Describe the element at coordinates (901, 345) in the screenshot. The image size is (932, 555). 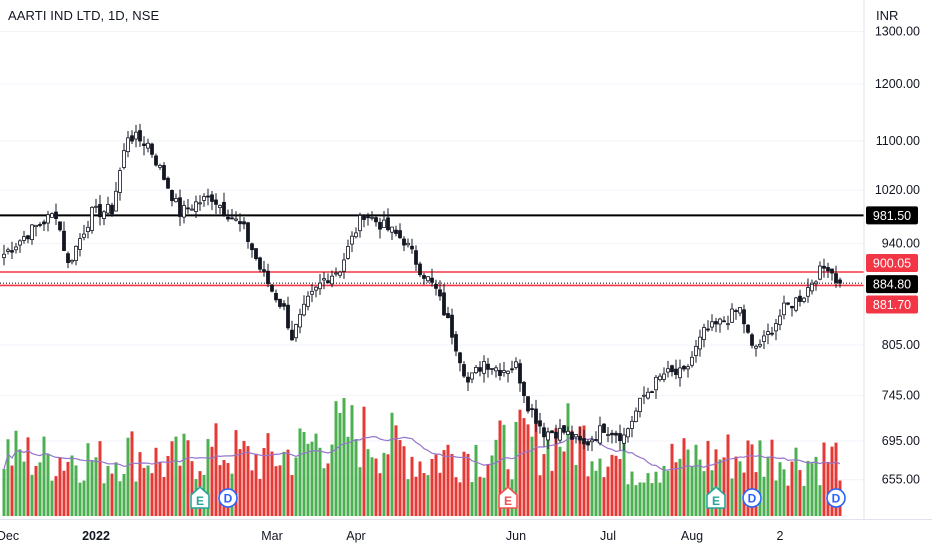
I see `price-tick-label: 805.00` at that location.